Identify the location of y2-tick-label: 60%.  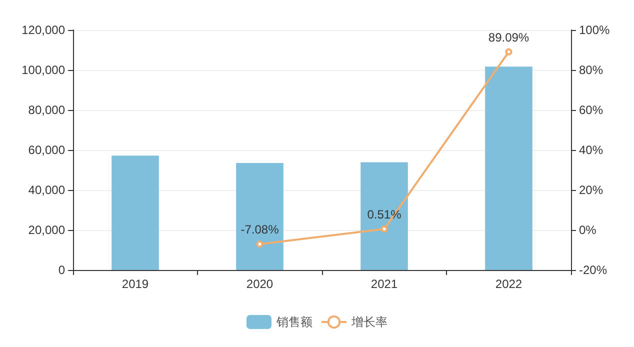
(591, 110).